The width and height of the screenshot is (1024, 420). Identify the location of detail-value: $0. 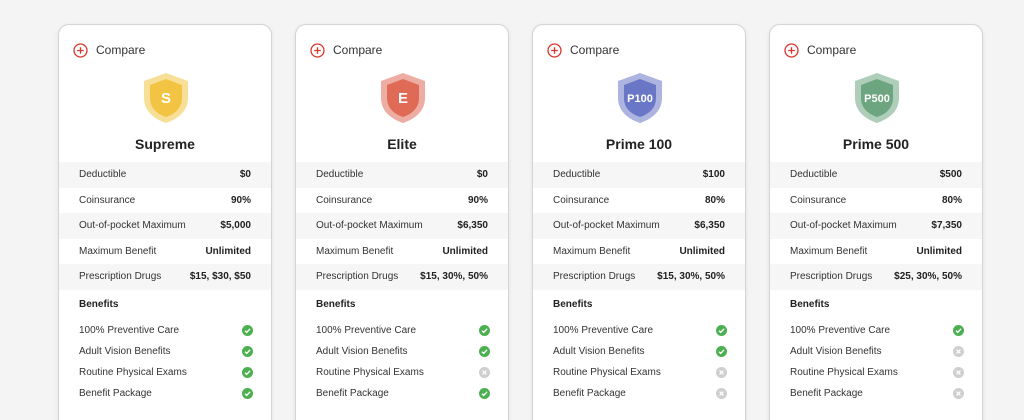
(245, 175).